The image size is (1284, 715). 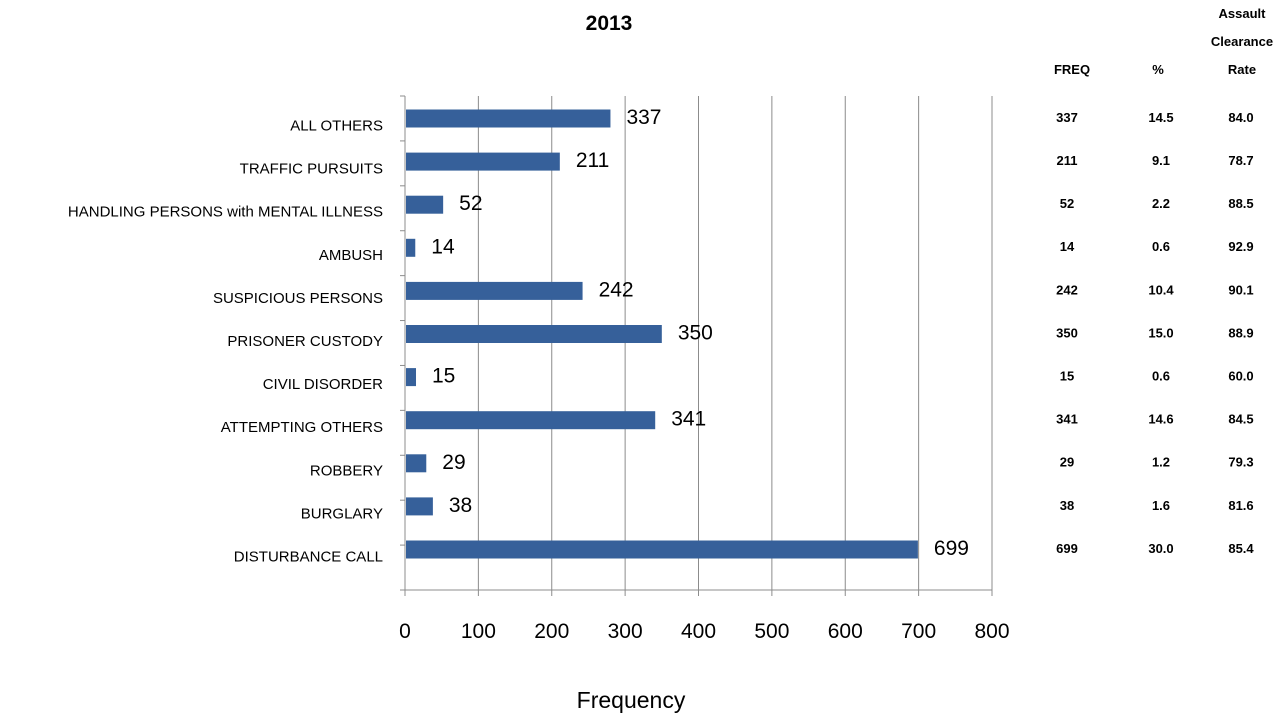 I want to click on category-label: HANDLING PERSONS with MENTAL ILLNESS, so click(x=225, y=212).